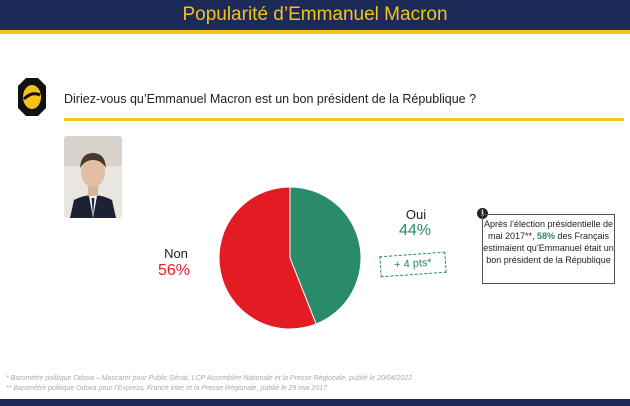 This screenshot has width=630, height=406. What do you see at coordinates (415, 230) in the screenshot?
I see `value-oui: 44%` at bounding box center [415, 230].